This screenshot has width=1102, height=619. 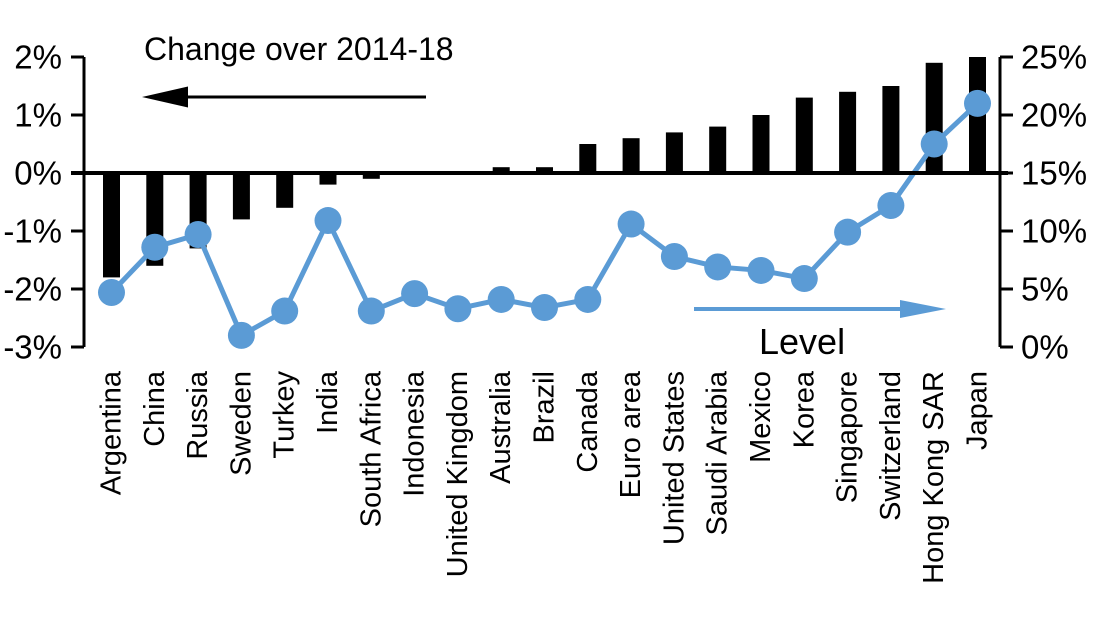 I want to click on dot-singapore, so click(x=848, y=232).